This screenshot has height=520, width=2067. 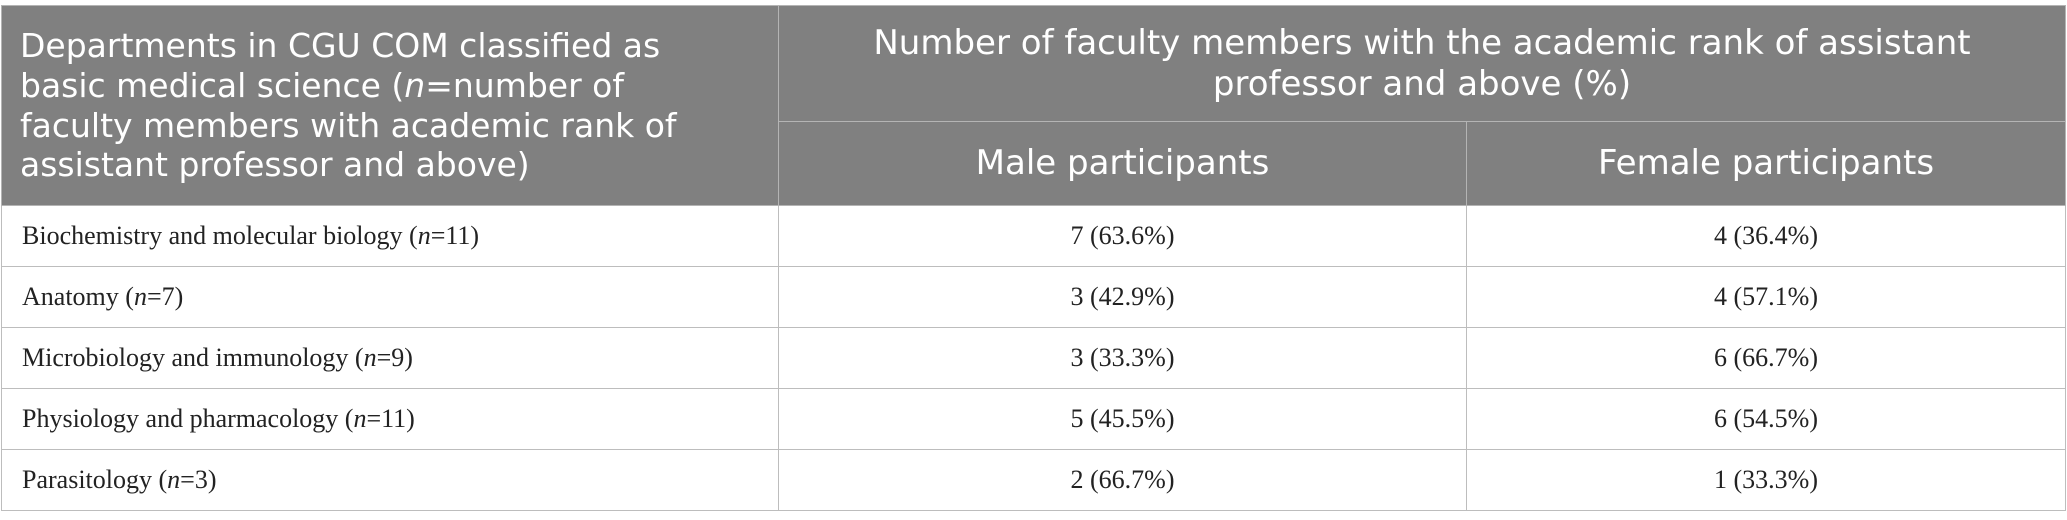 What do you see at coordinates (212, 235) in the screenshot?
I see `department-name: Biochemistry and molecular biology` at bounding box center [212, 235].